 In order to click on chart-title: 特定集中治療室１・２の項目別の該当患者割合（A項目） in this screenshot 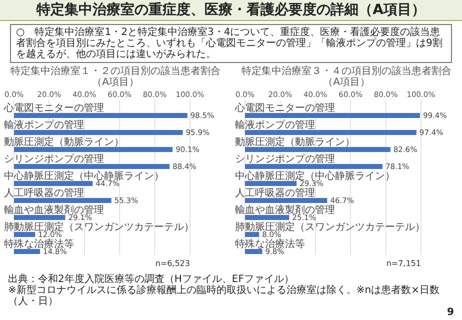, I will do `click(116, 77)`.